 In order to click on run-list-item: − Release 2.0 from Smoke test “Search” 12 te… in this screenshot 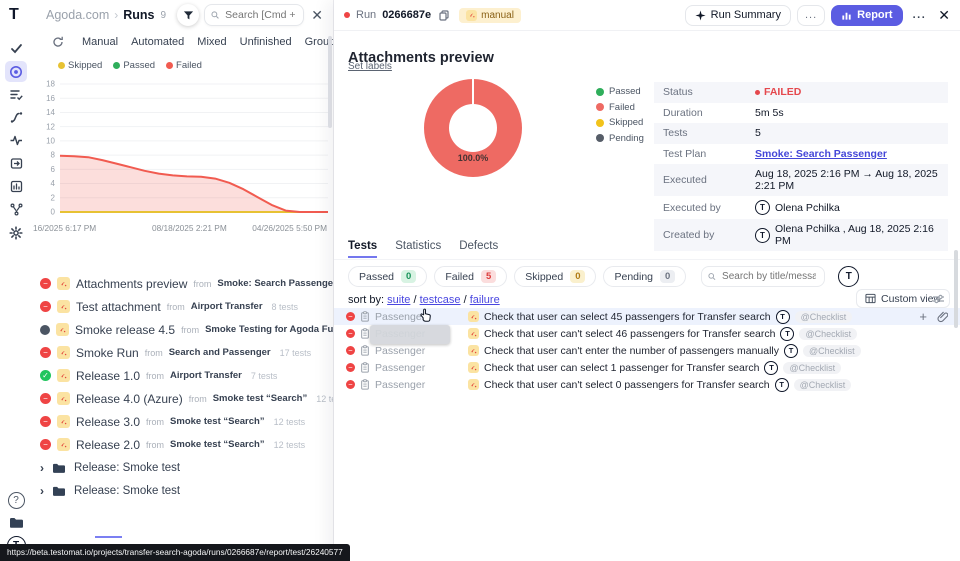, I will do `click(187, 444)`.